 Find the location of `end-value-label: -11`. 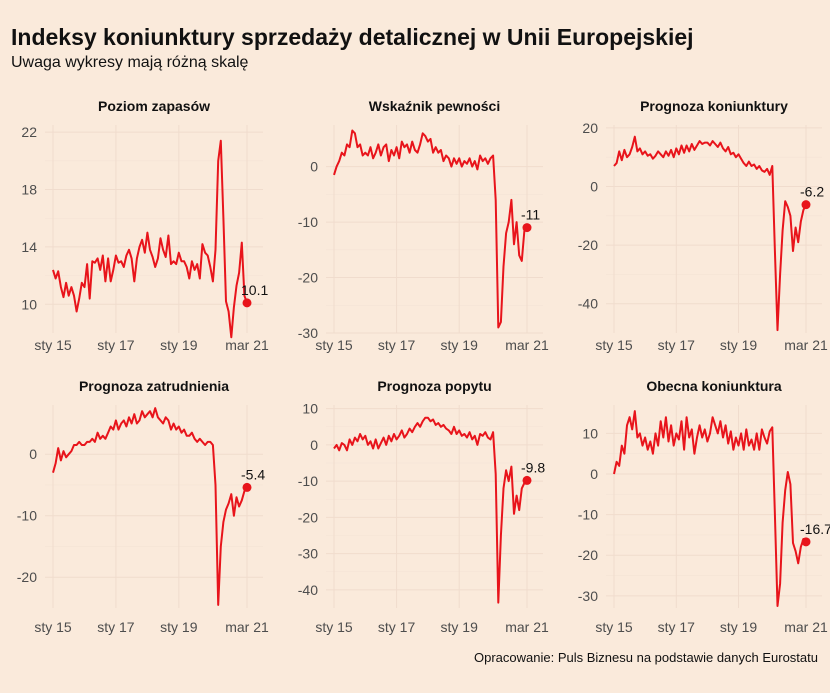

end-value-label: -11 is located at coordinates (530, 215).